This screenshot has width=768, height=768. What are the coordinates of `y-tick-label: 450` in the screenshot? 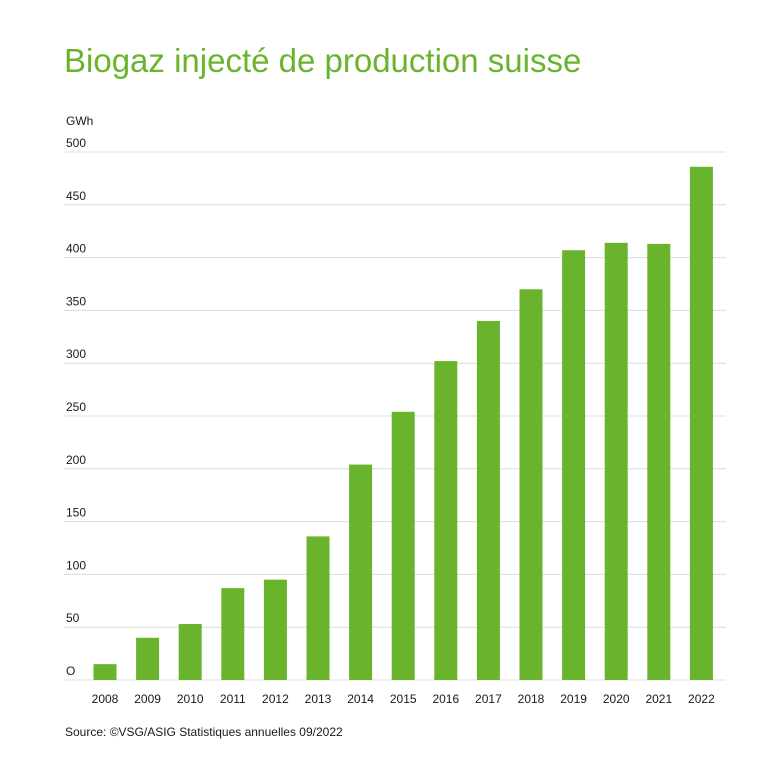 It's located at (76, 196).